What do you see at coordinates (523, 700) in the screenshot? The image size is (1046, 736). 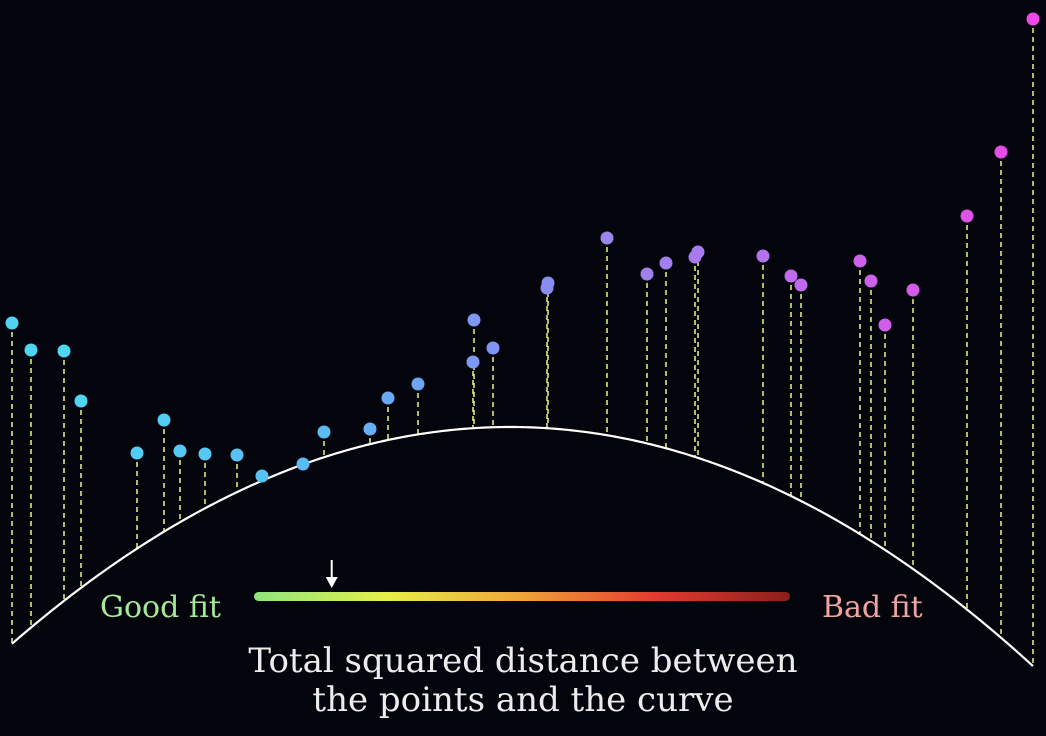 I see `caption-line-2: the points and the curve` at bounding box center [523, 700].